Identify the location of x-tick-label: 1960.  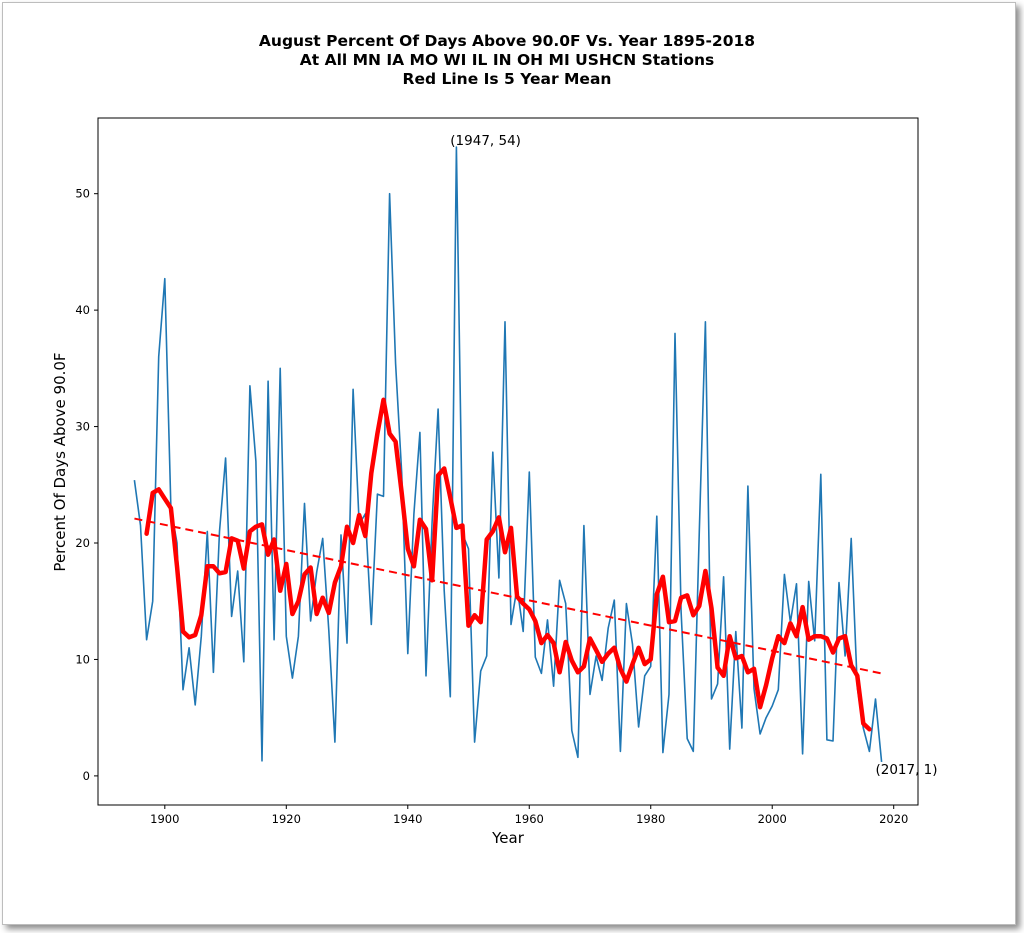
(529, 819).